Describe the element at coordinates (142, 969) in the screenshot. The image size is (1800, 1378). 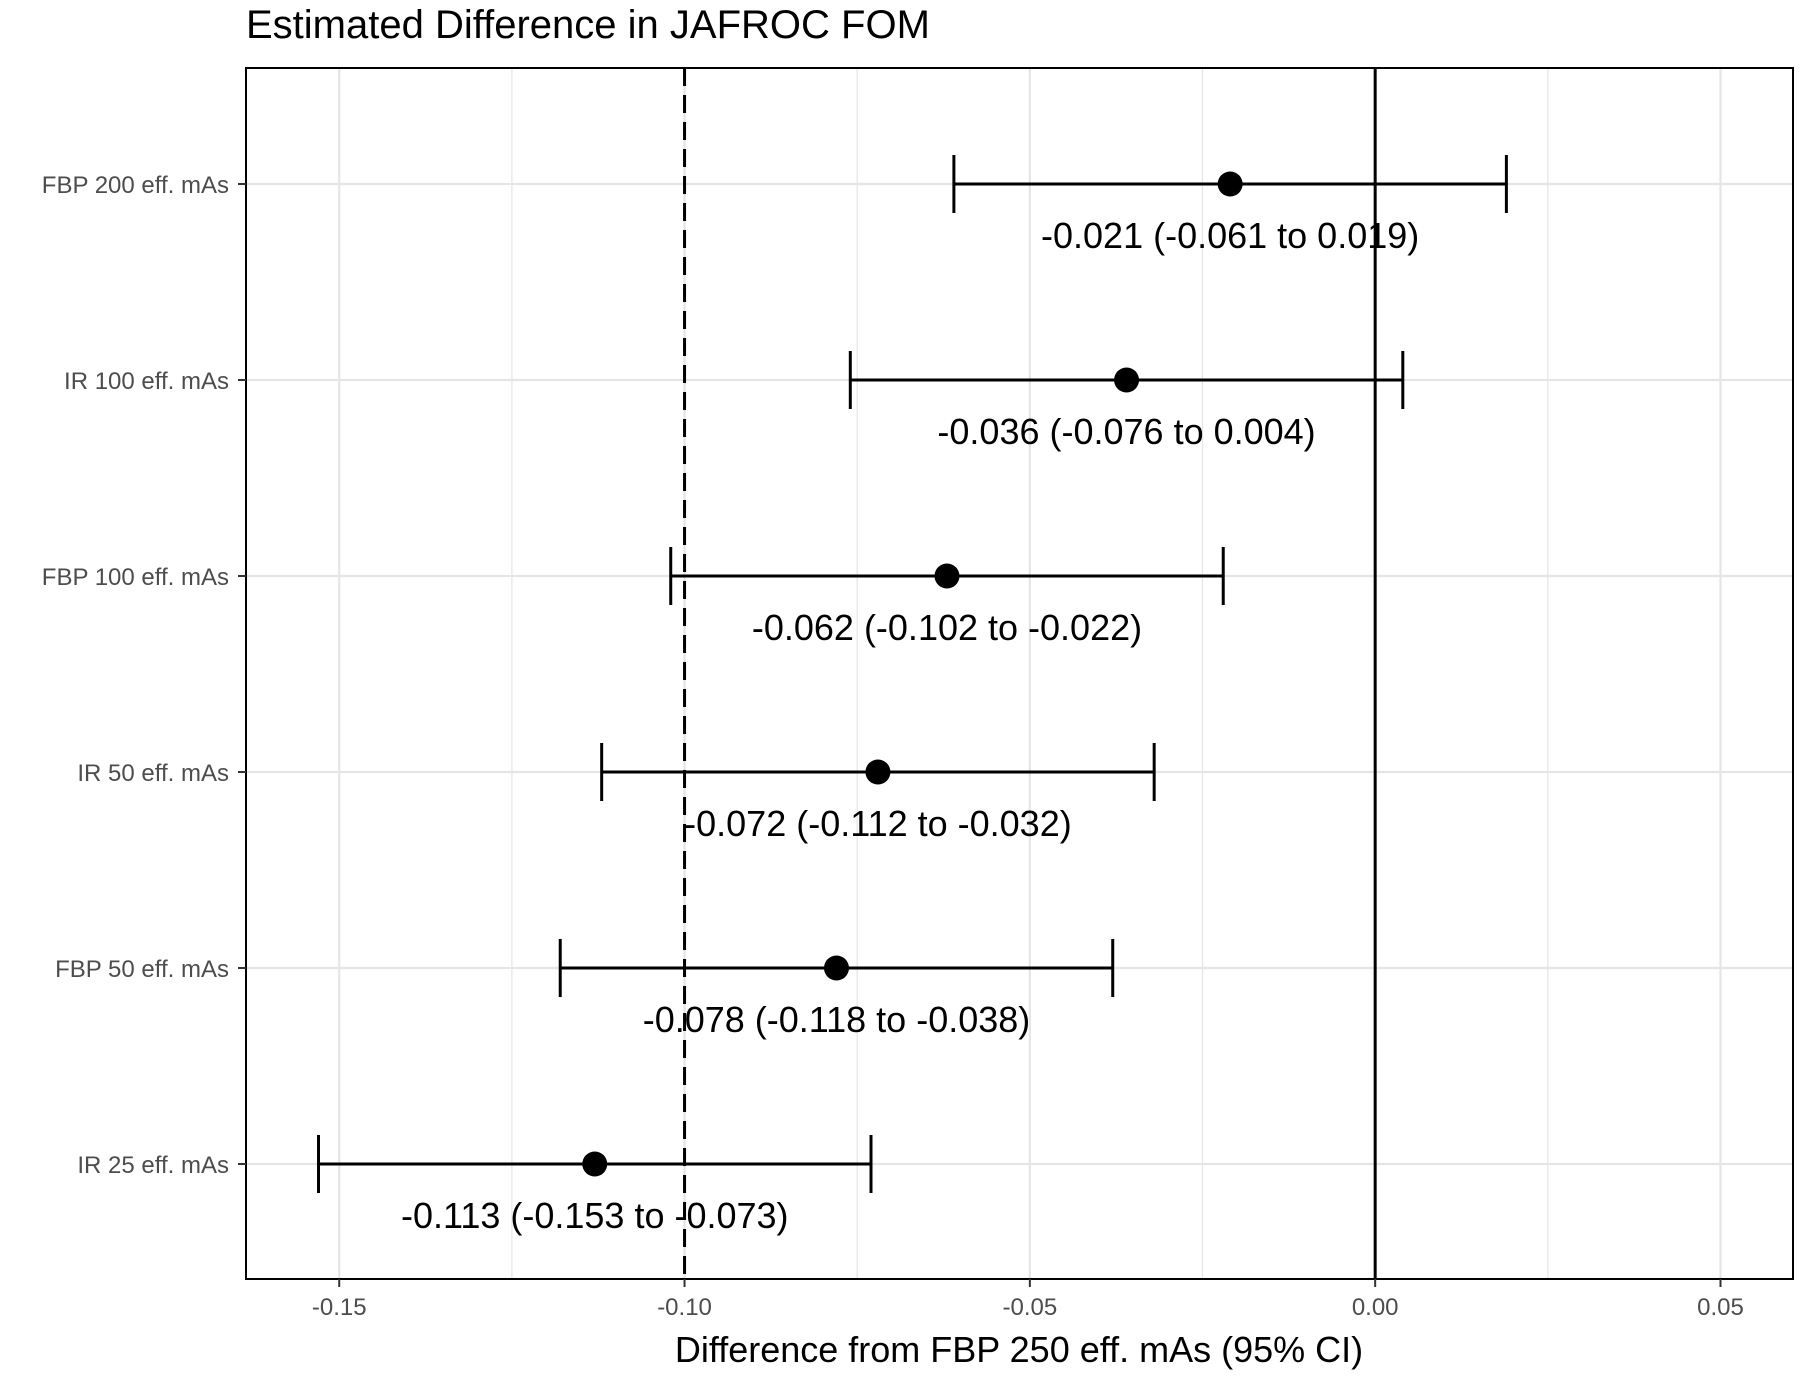
I see `y-tick-label: FBP 50 eff. mAs` at that location.